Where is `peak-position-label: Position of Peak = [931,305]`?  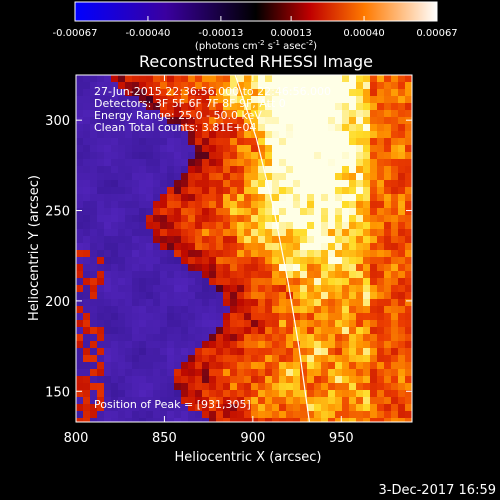
peak-position-label: Position of Peak = [931,305] is located at coordinates (172, 404).